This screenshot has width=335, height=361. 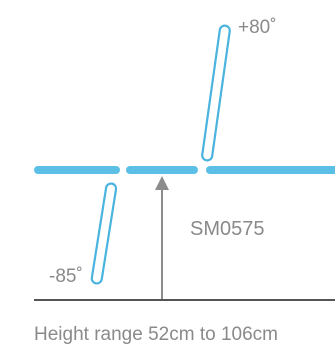 I want to click on height-arrow, so click(x=162, y=237).